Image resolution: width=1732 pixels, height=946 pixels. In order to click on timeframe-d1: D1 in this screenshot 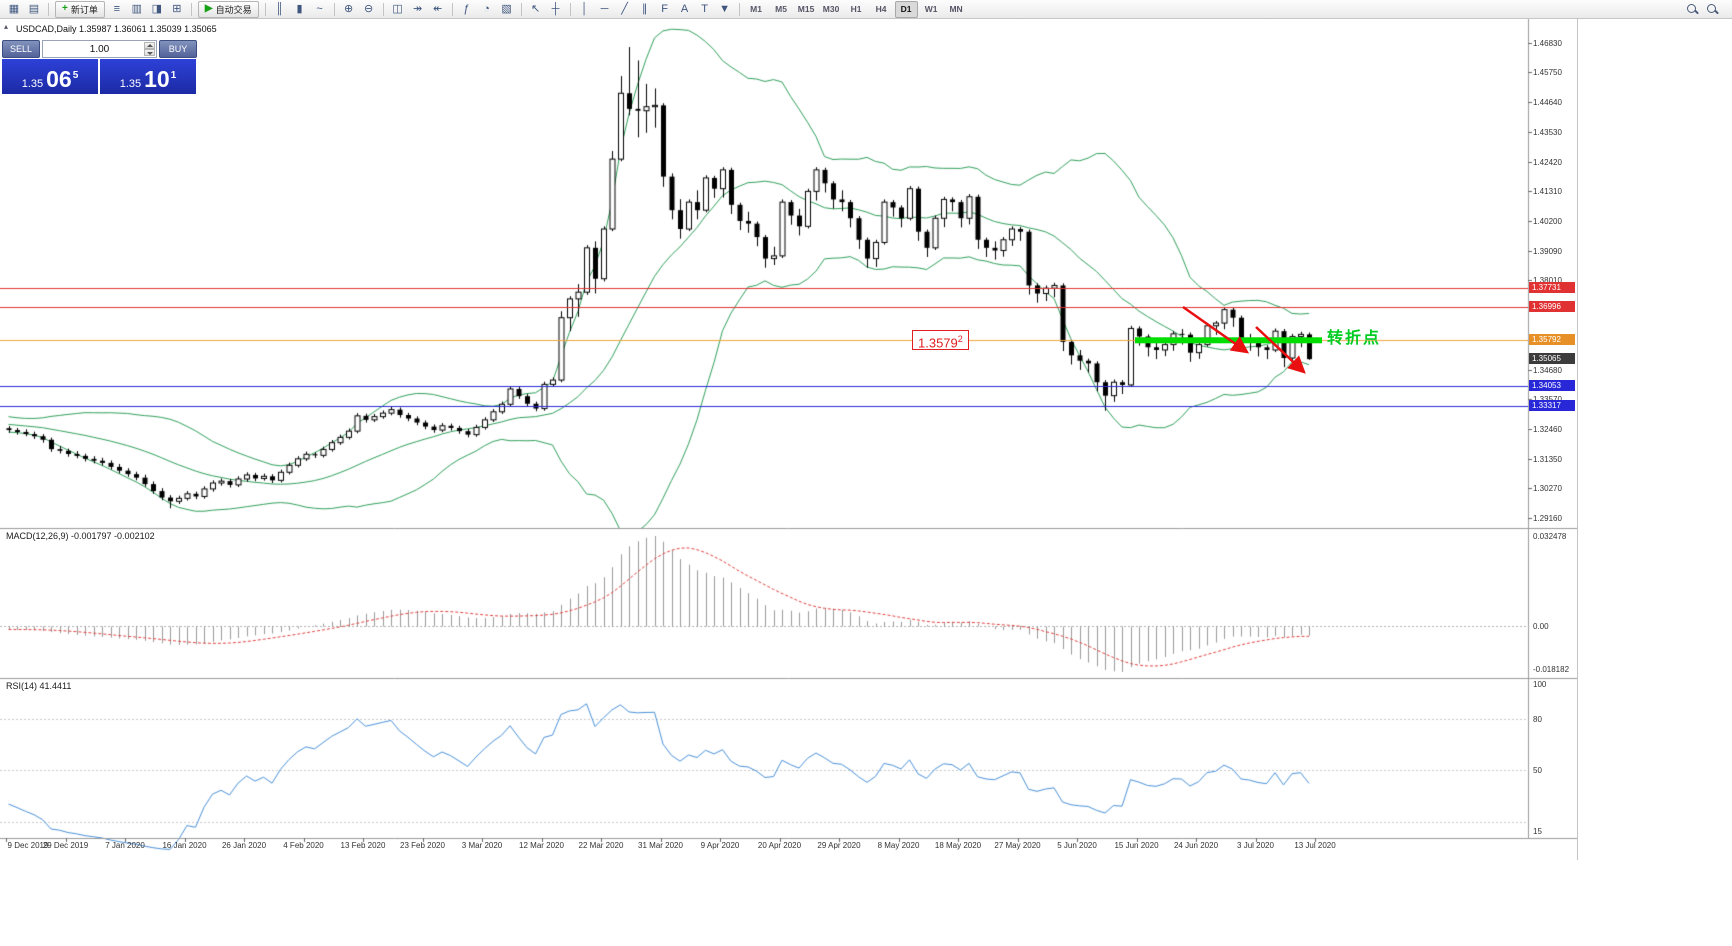, I will do `click(906, 9)`.